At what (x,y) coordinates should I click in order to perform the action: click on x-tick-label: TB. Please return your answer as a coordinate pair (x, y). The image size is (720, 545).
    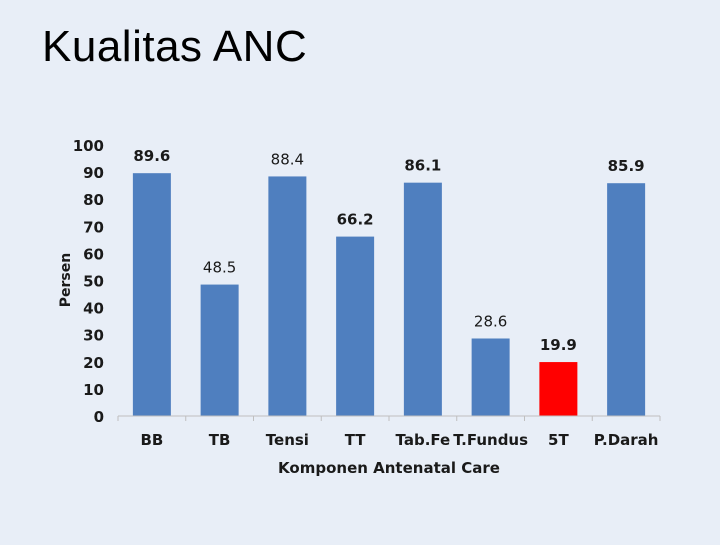
    Looking at the image, I should click on (220, 440).